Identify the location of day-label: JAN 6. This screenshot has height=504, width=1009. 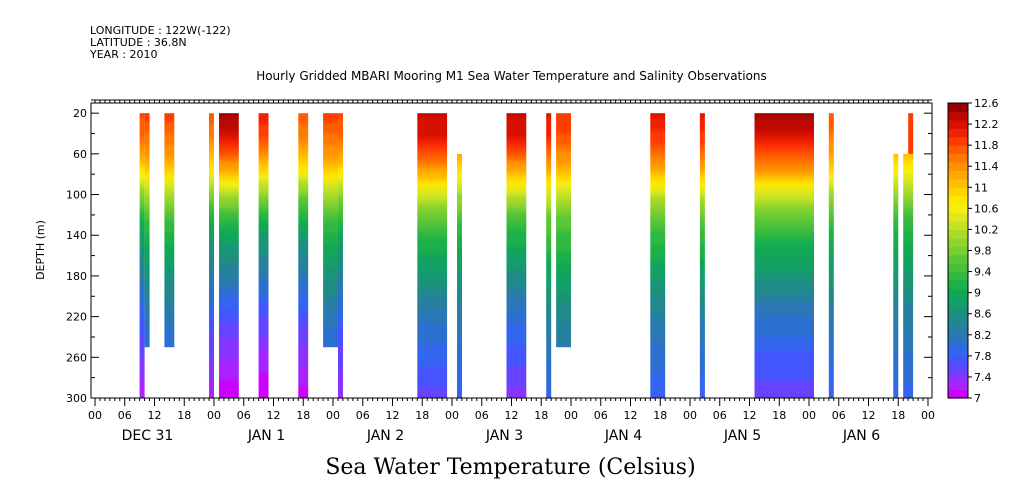
(861, 436).